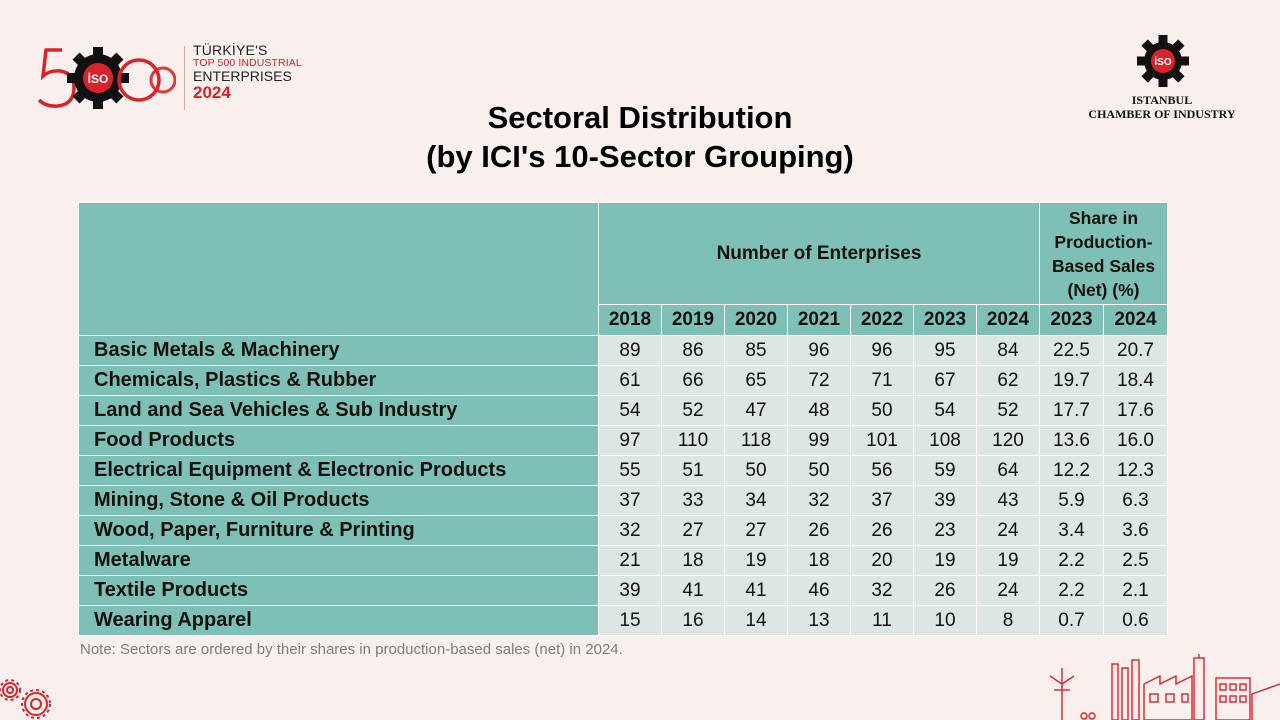 This screenshot has height=720, width=1280. I want to click on enterprise-count-cell: 64, so click(1008, 470).